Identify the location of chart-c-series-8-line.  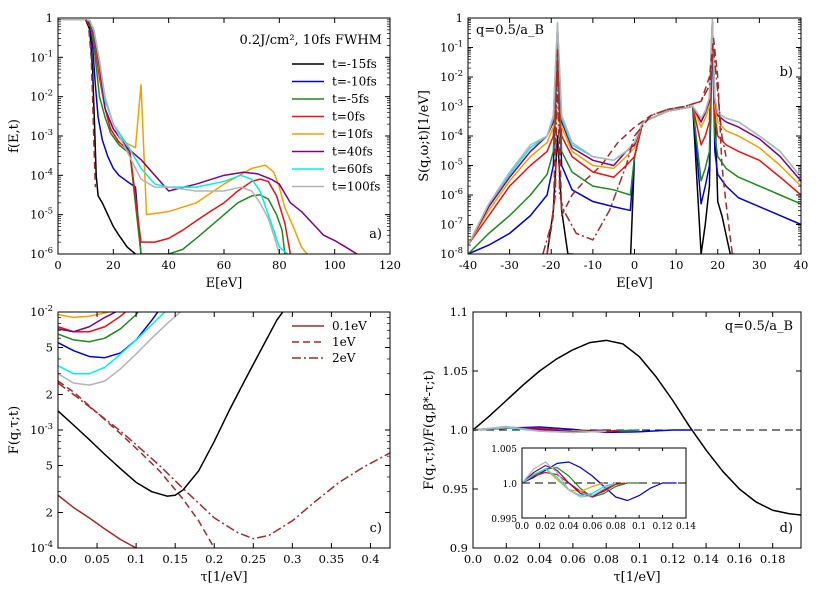
(88, 322).